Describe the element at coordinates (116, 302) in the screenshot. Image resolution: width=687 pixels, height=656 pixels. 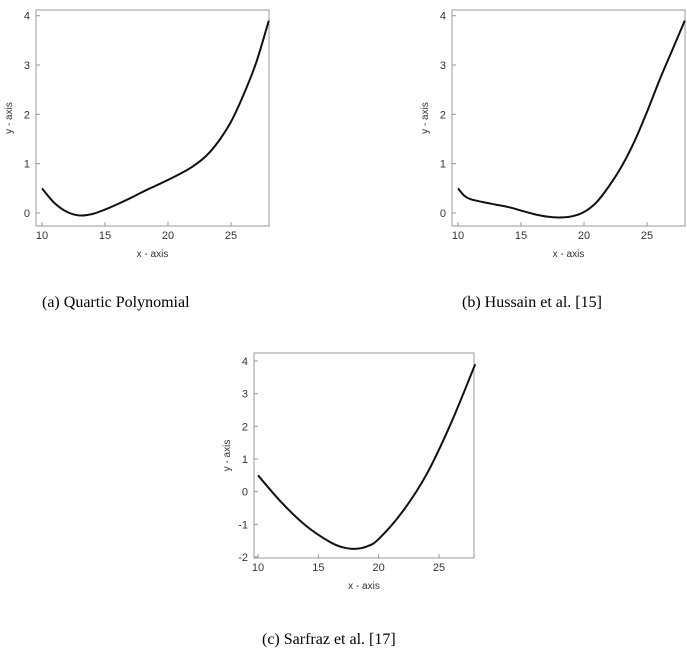
I see `caption-a: (a) Quartic Polynomial` at that location.